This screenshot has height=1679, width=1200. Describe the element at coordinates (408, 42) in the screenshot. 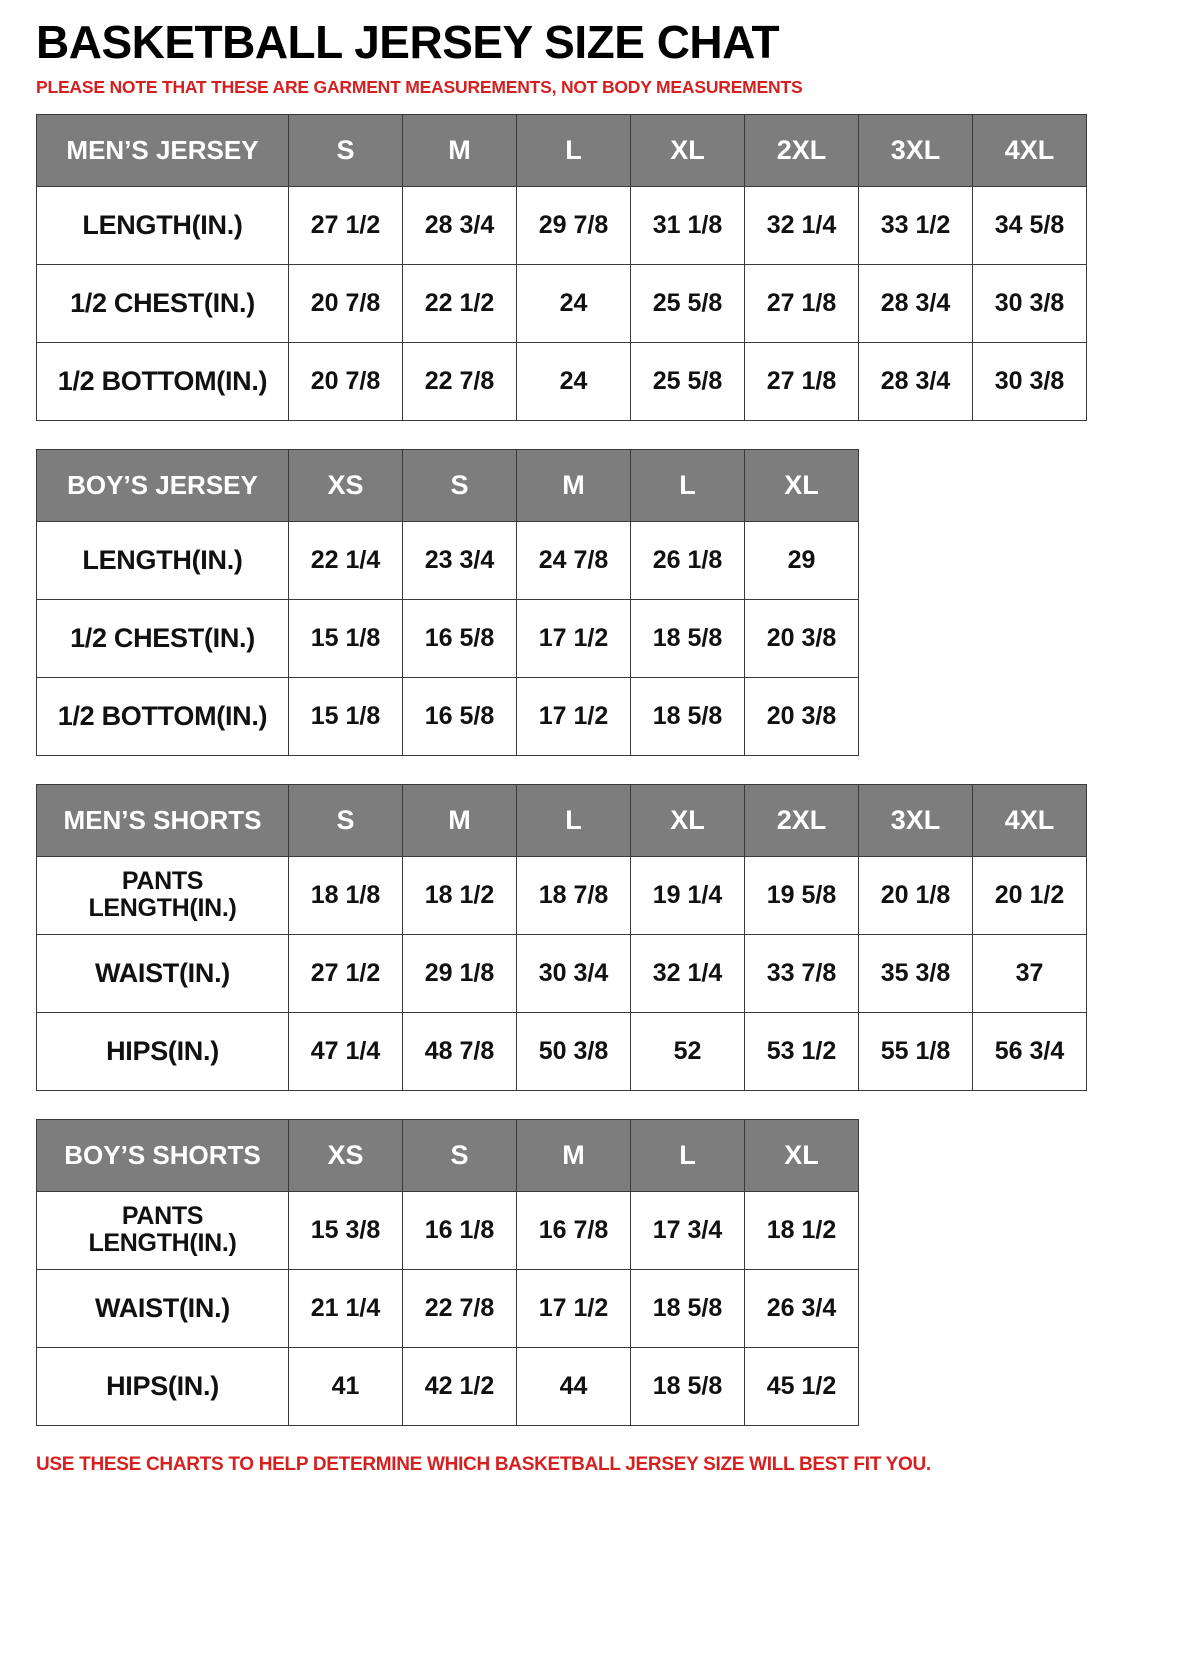

I see `page-title: BASKETBALL JERSEY SIZE CHAT` at that location.